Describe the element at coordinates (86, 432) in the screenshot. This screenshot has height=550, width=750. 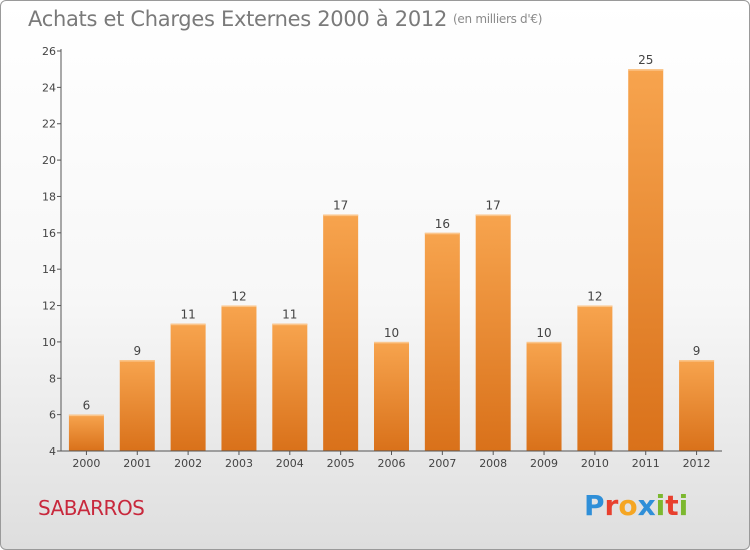
I see `bar-2000` at that location.